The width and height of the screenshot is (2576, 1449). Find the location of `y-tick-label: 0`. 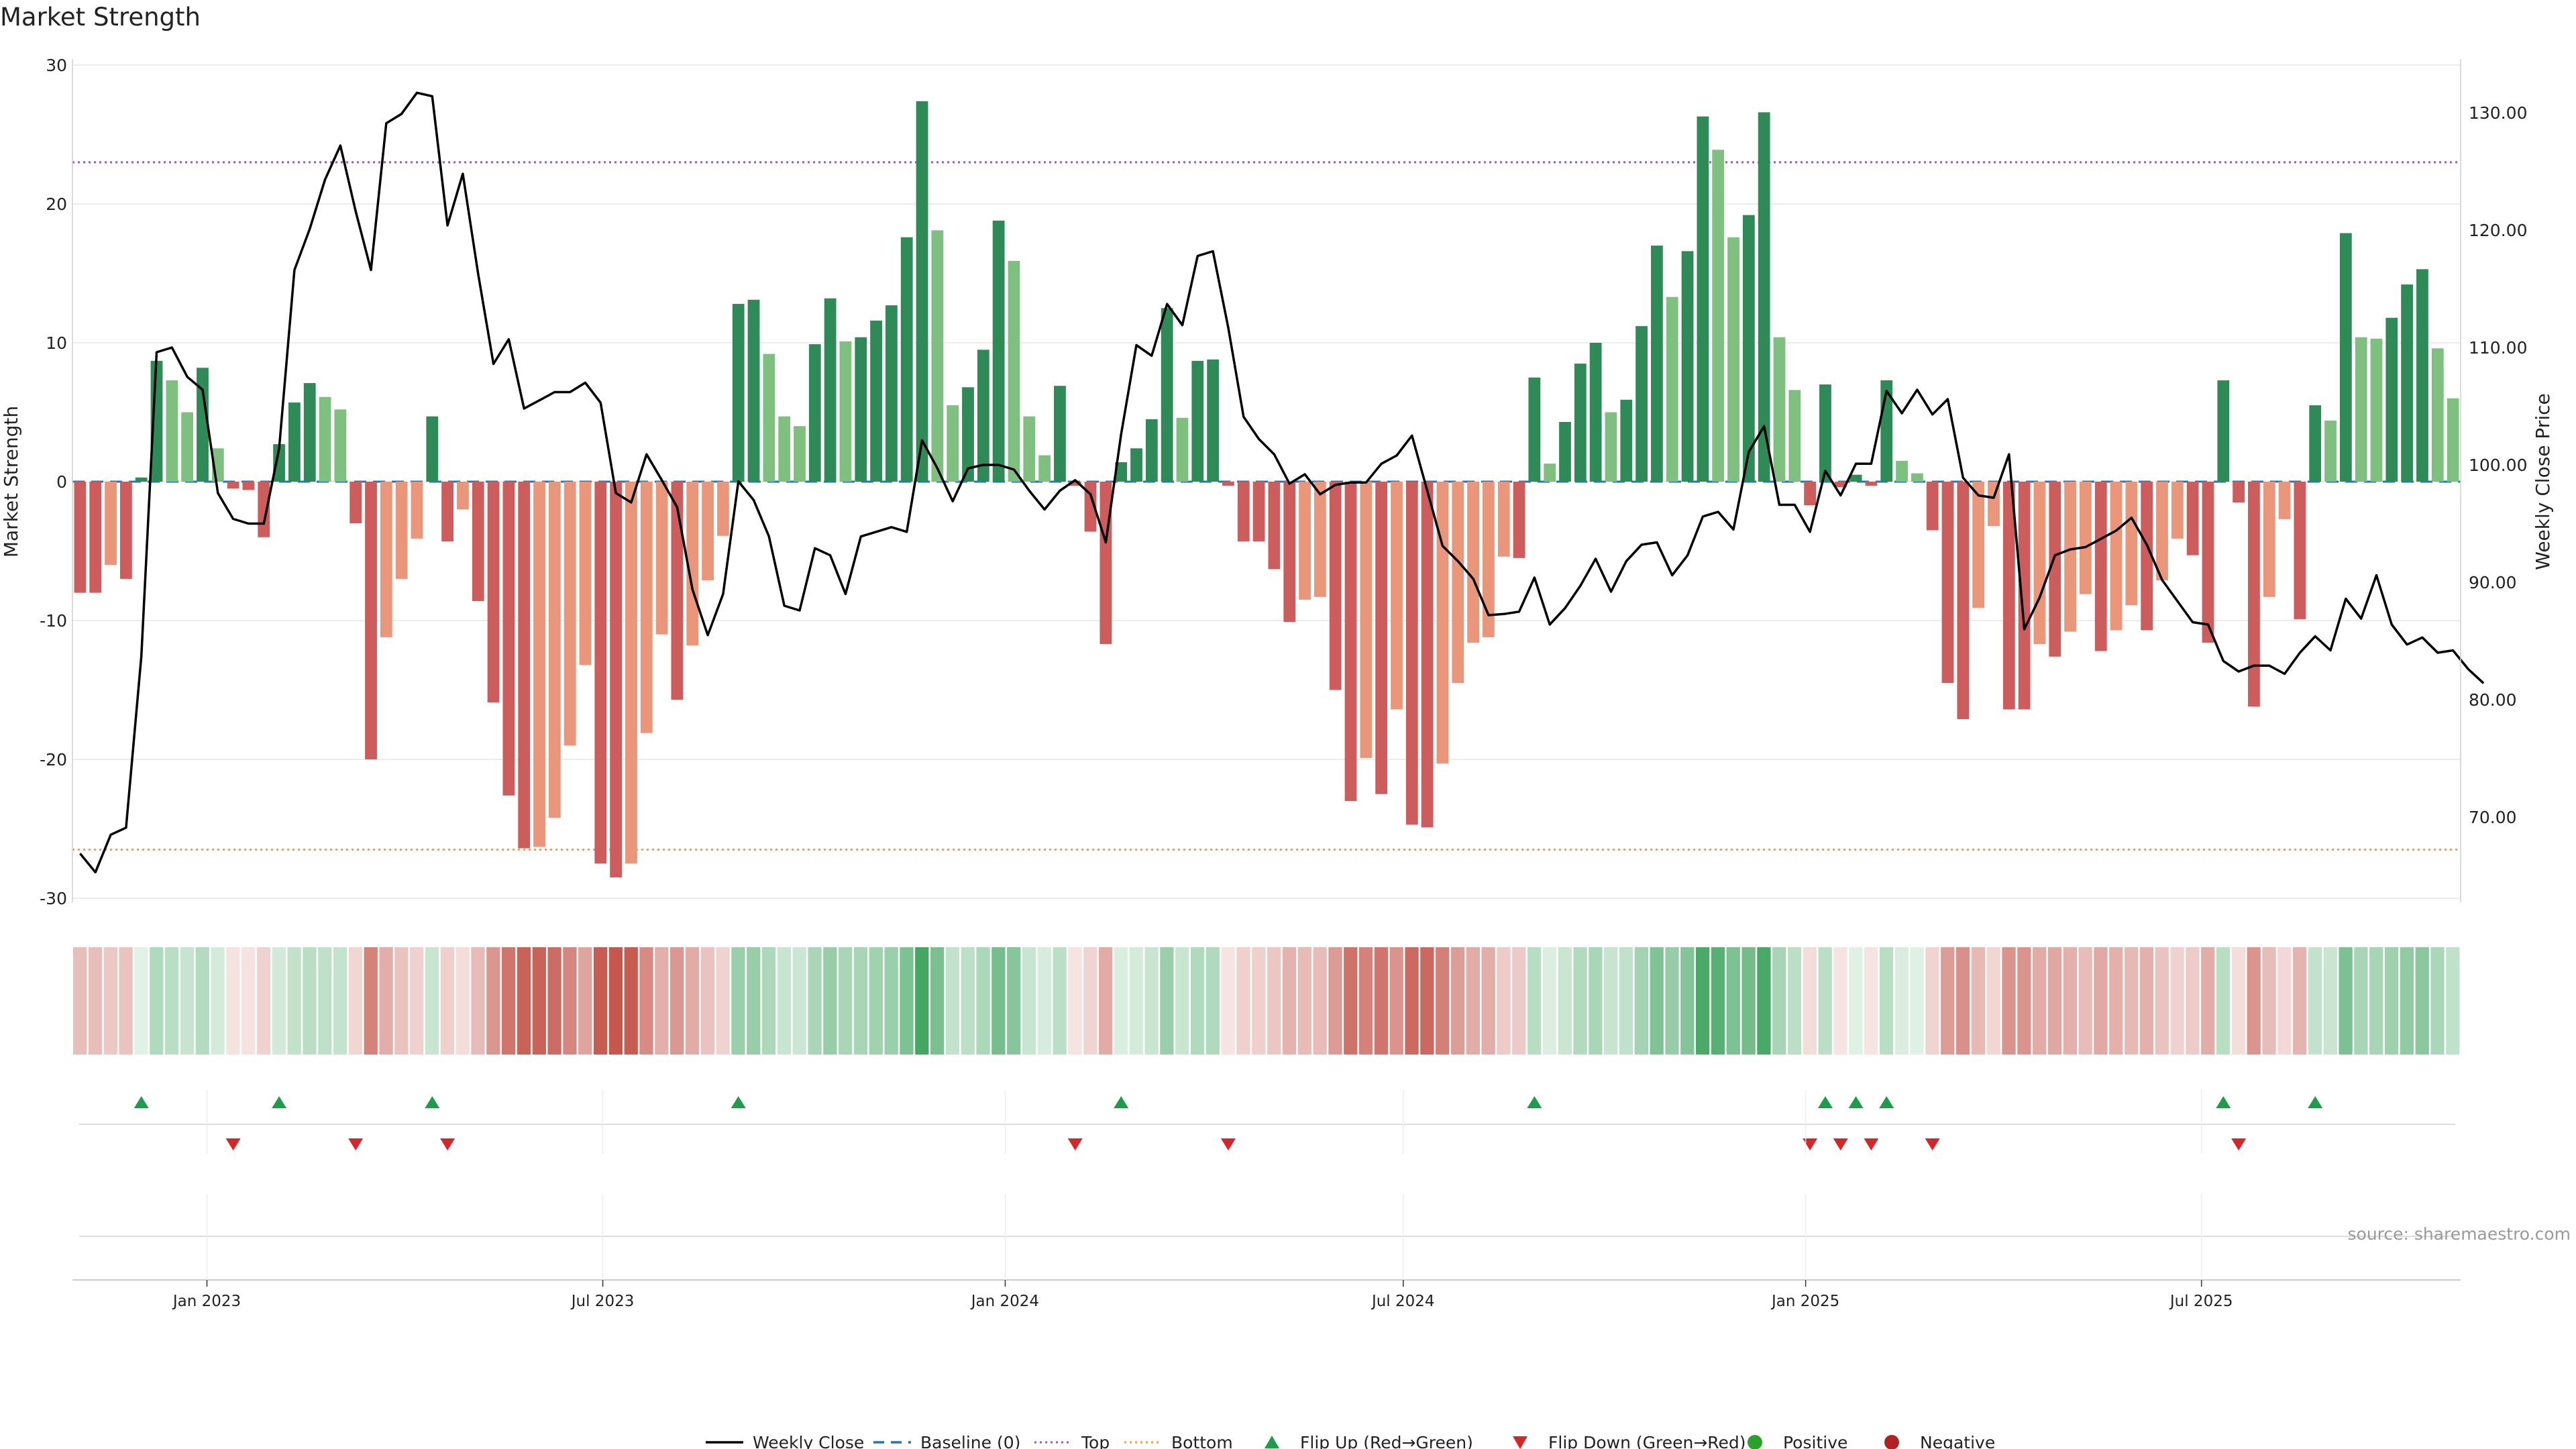

y-tick-label: 0 is located at coordinates (61, 482).